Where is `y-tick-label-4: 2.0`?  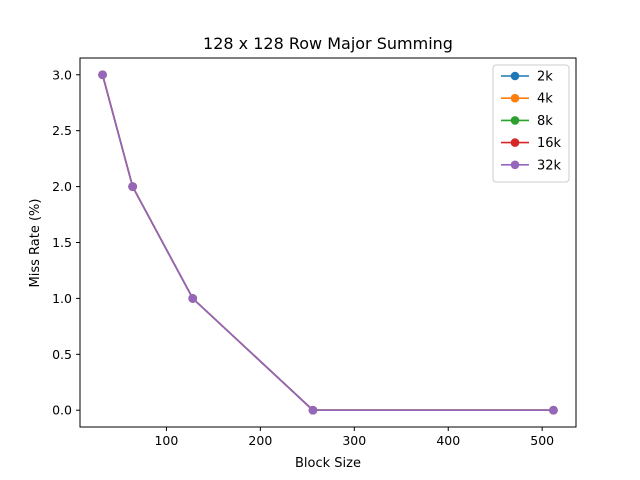
y-tick-label-4: 2.0 is located at coordinates (62, 186).